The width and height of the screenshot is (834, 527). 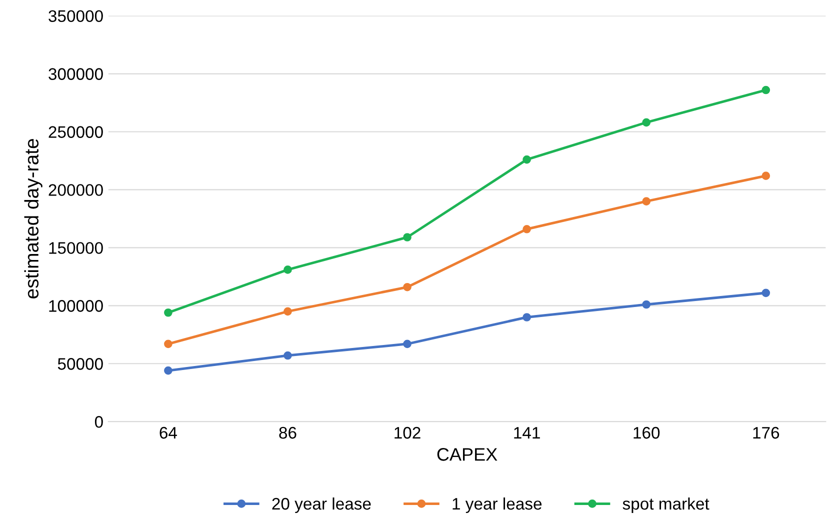 What do you see at coordinates (80, 364) in the screenshot?
I see `y-tick-label: 50000` at bounding box center [80, 364].